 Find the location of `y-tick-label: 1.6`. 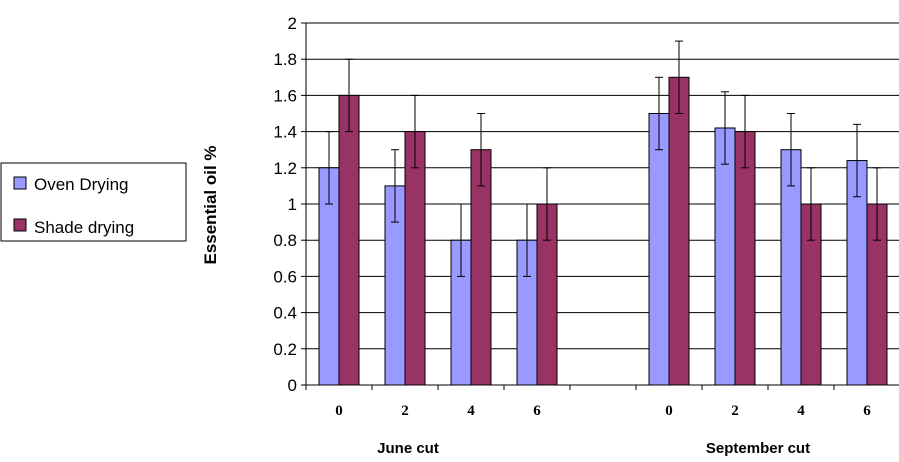

y-tick-label: 1.6 is located at coordinates (285, 95).